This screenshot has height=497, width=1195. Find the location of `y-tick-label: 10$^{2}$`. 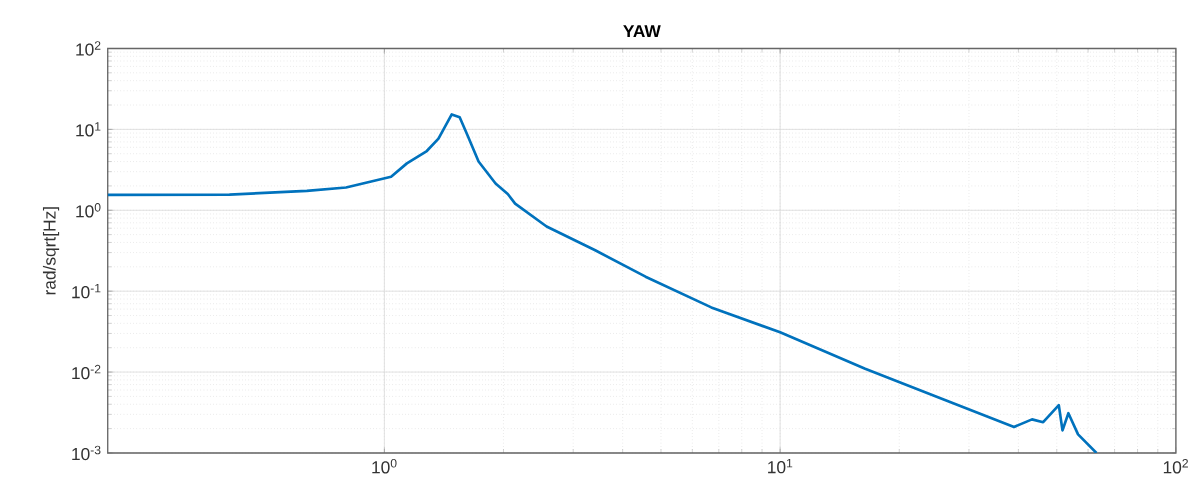

y-tick-label: 10$^{2}$ is located at coordinates (88, 48).